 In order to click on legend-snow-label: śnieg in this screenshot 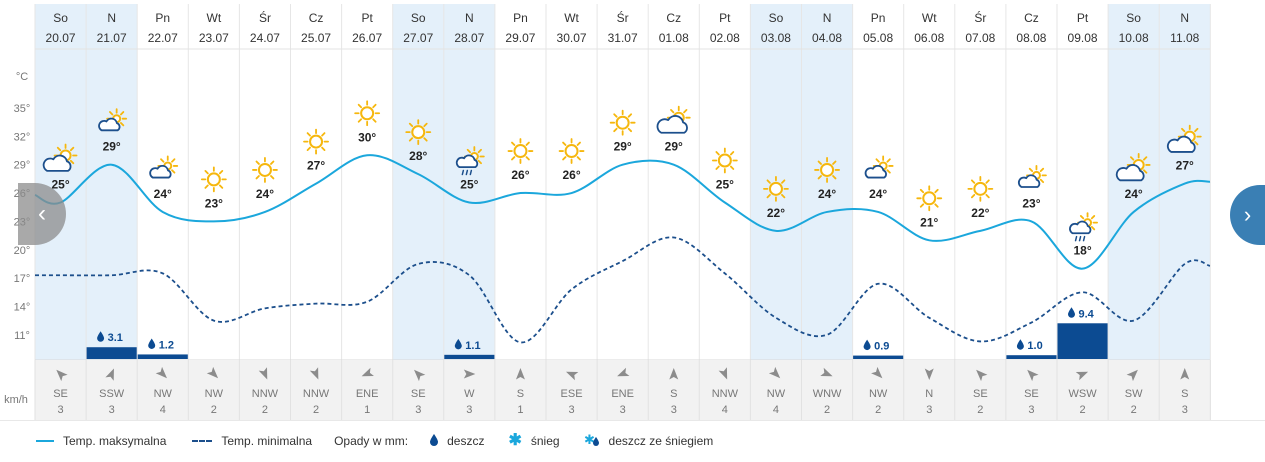, I will do `click(545, 441)`.